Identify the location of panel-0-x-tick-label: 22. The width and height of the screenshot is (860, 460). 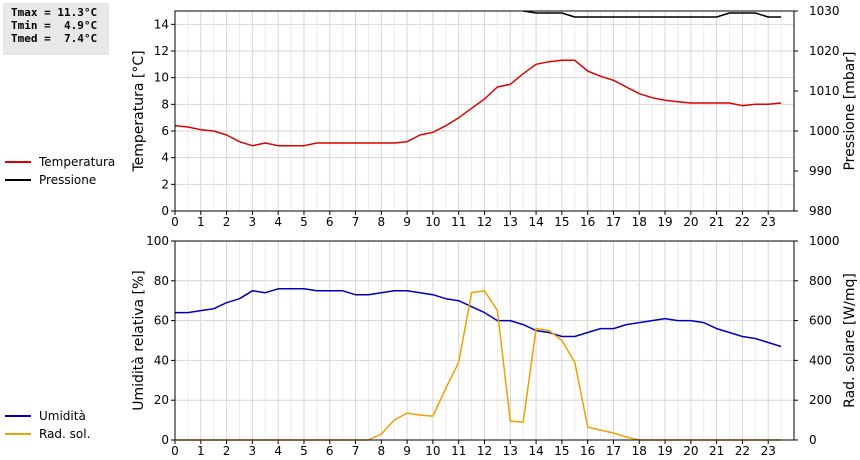
(742, 222).